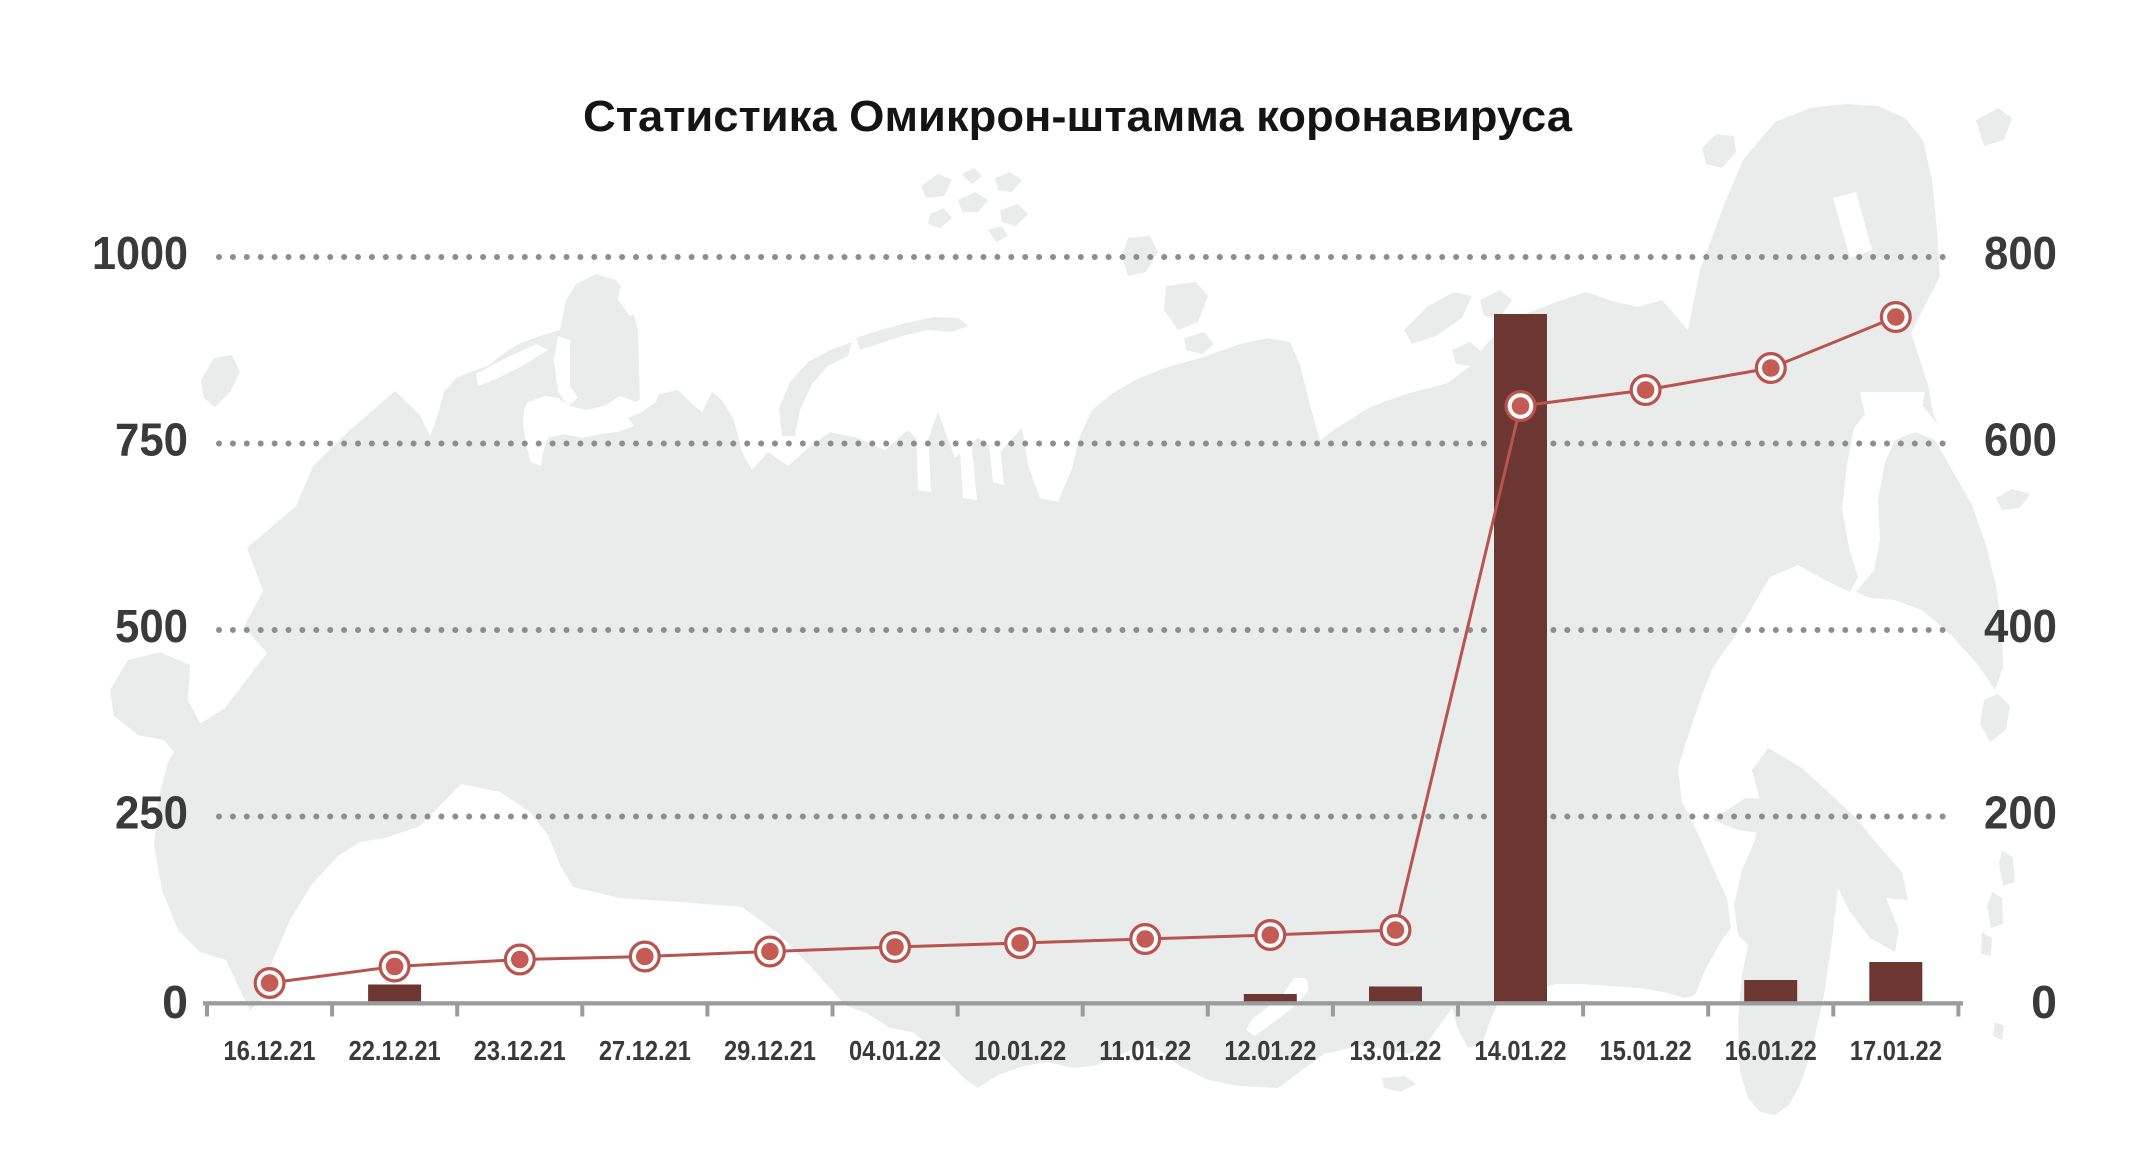  Describe the element at coordinates (1646, 1050) in the screenshot. I see `svg-text: 15.01.22` at that location.